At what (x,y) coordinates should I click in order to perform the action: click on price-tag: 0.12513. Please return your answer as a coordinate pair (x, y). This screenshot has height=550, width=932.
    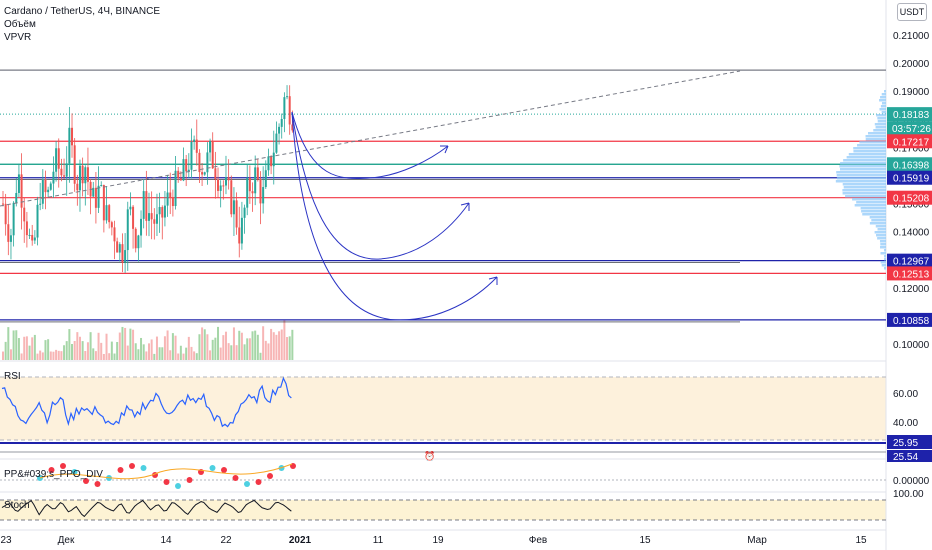
    Looking at the image, I should click on (911, 274).